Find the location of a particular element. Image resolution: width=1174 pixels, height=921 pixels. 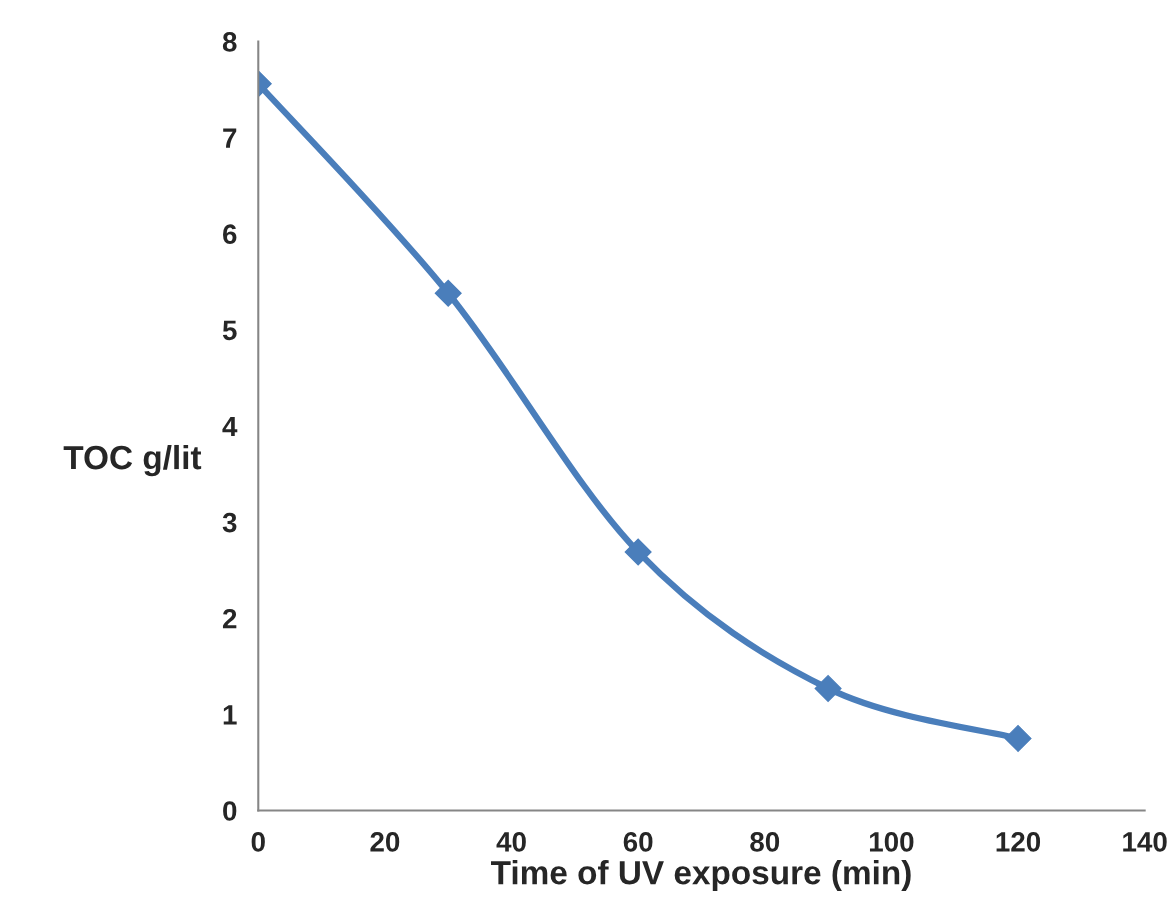

x-tick-label: 140 is located at coordinates (1145, 842).